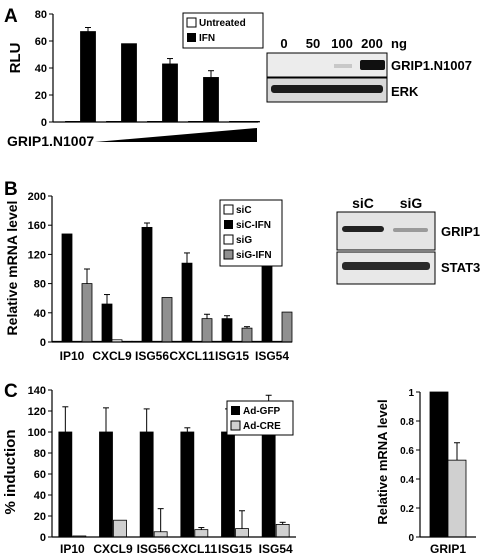 The height and width of the screenshot is (558, 480). I want to click on panel-c-small-y-tick-label: 0, so click(411, 538).